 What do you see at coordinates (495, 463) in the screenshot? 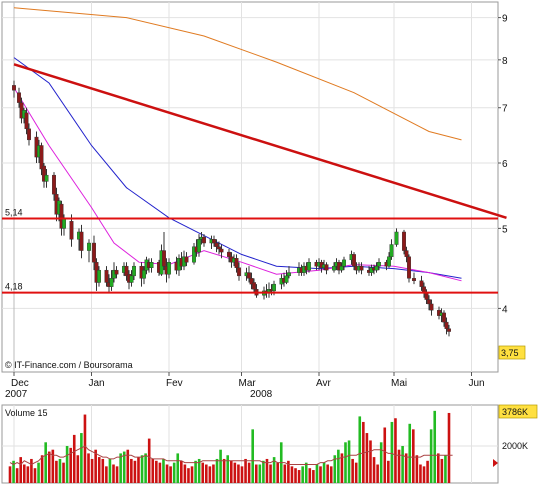
I see `scroll-right-arrow-icon` at bounding box center [495, 463].